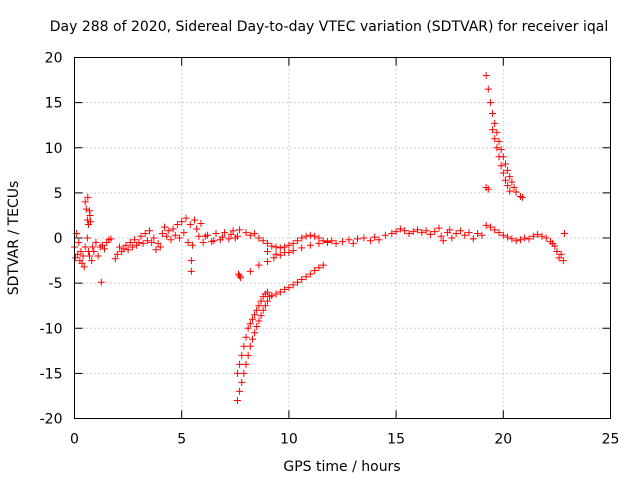 The image size is (640, 480). What do you see at coordinates (51, 239) in the screenshot?
I see `y-tick-labels: -20 -15 -10 -5 0 5 10 15 20` at bounding box center [51, 239].